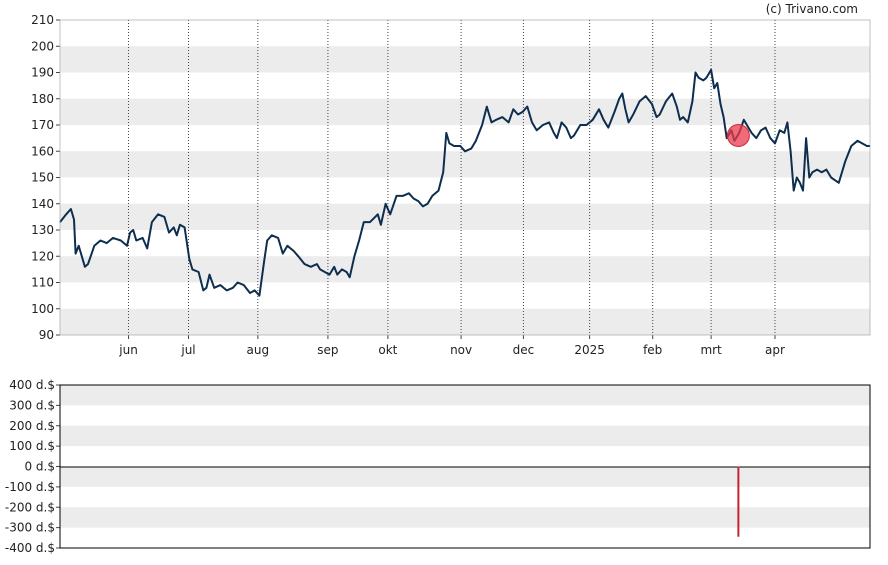 This screenshot has width=888, height=565. I want to click on x-tick-label: jul, so click(187, 350).